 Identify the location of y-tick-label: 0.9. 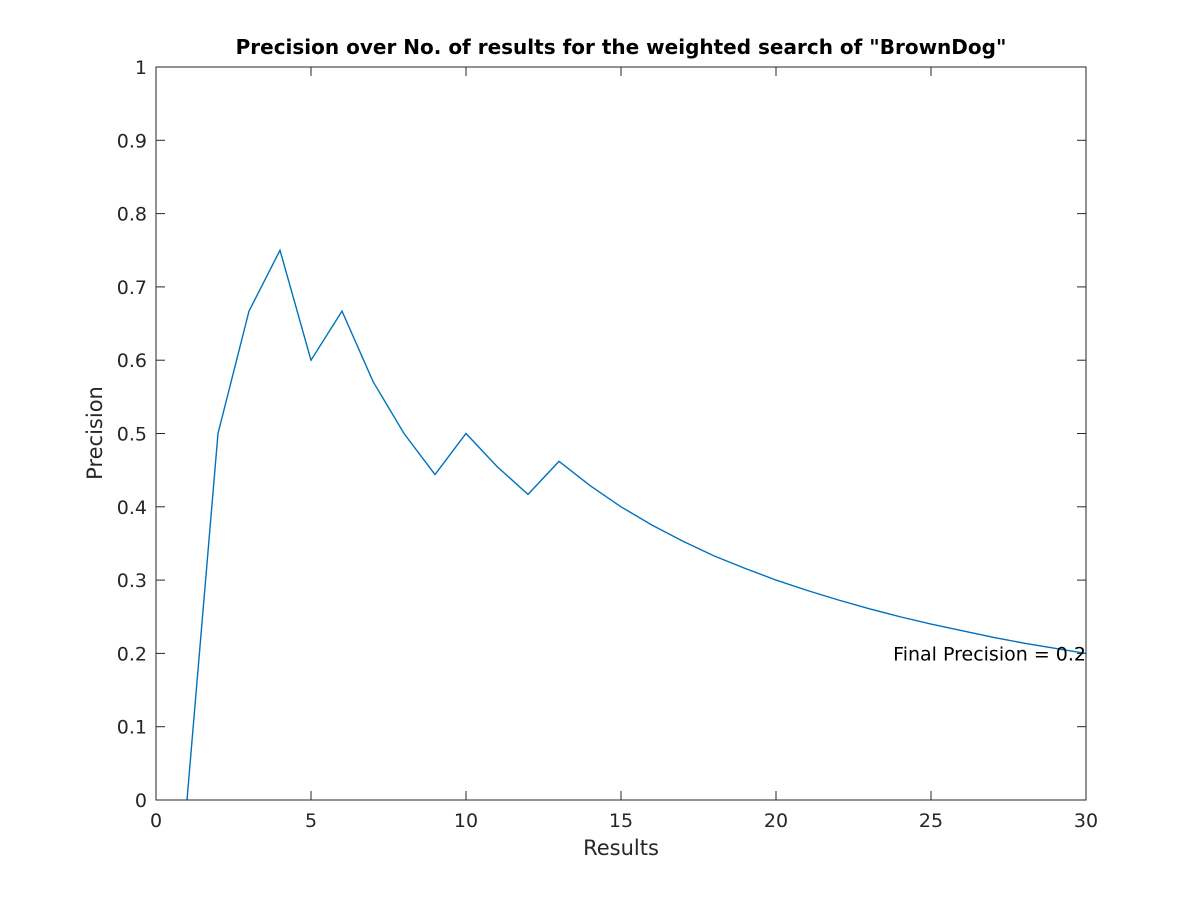
(132, 141).